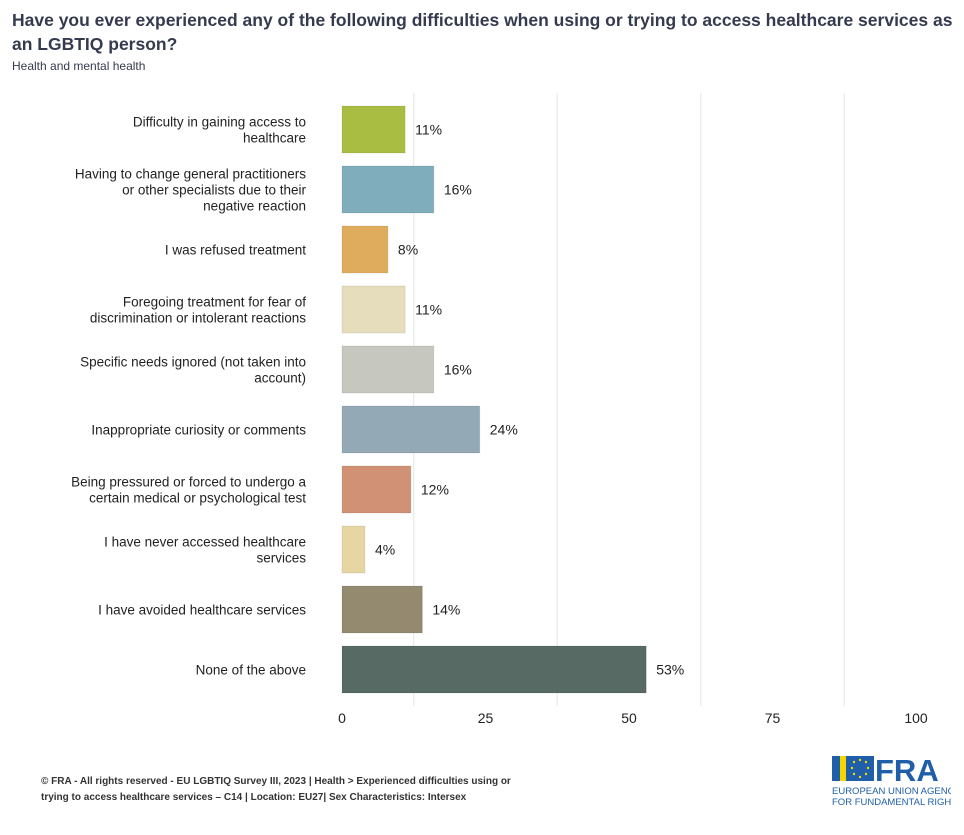 The height and width of the screenshot is (835, 964). What do you see at coordinates (235, 250) in the screenshot?
I see `category-label: I was refused treatment` at bounding box center [235, 250].